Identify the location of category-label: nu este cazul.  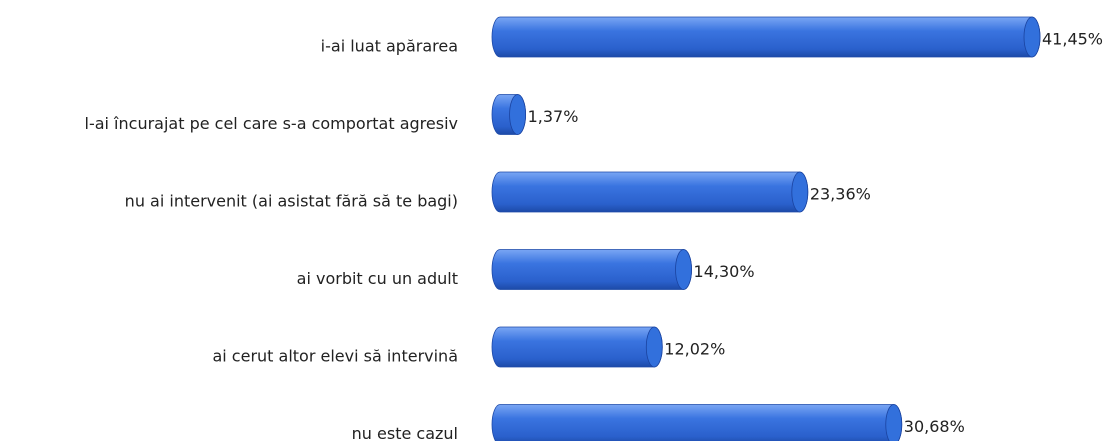
(405, 432).